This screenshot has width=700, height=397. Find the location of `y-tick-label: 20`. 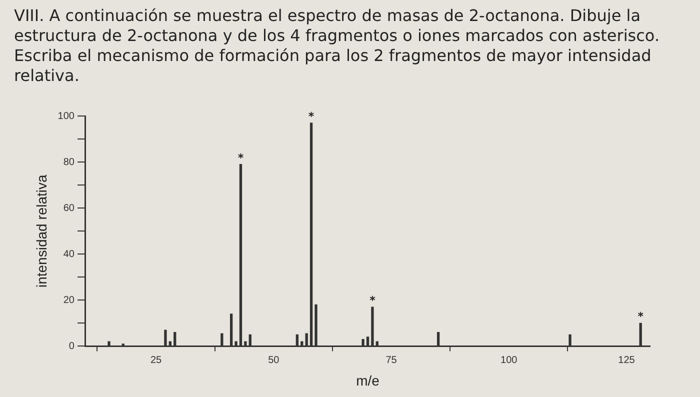

y-tick-label: 20 is located at coordinates (69, 300).